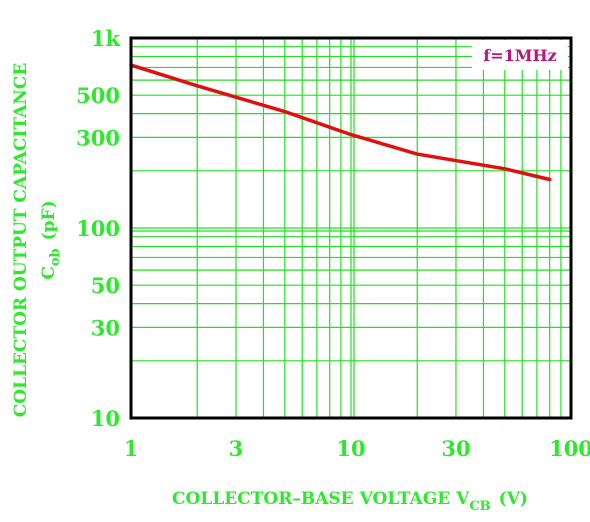  What do you see at coordinates (105, 327) in the screenshot?
I see `y-tick-label: 30` at bounding box center [105, 327].